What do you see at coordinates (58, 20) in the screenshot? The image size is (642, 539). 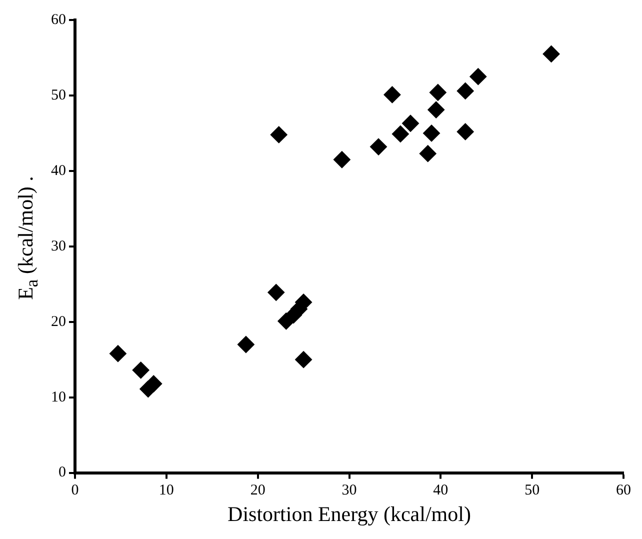 I see `y-tick-label: 60` at bounding box center [58, 20].